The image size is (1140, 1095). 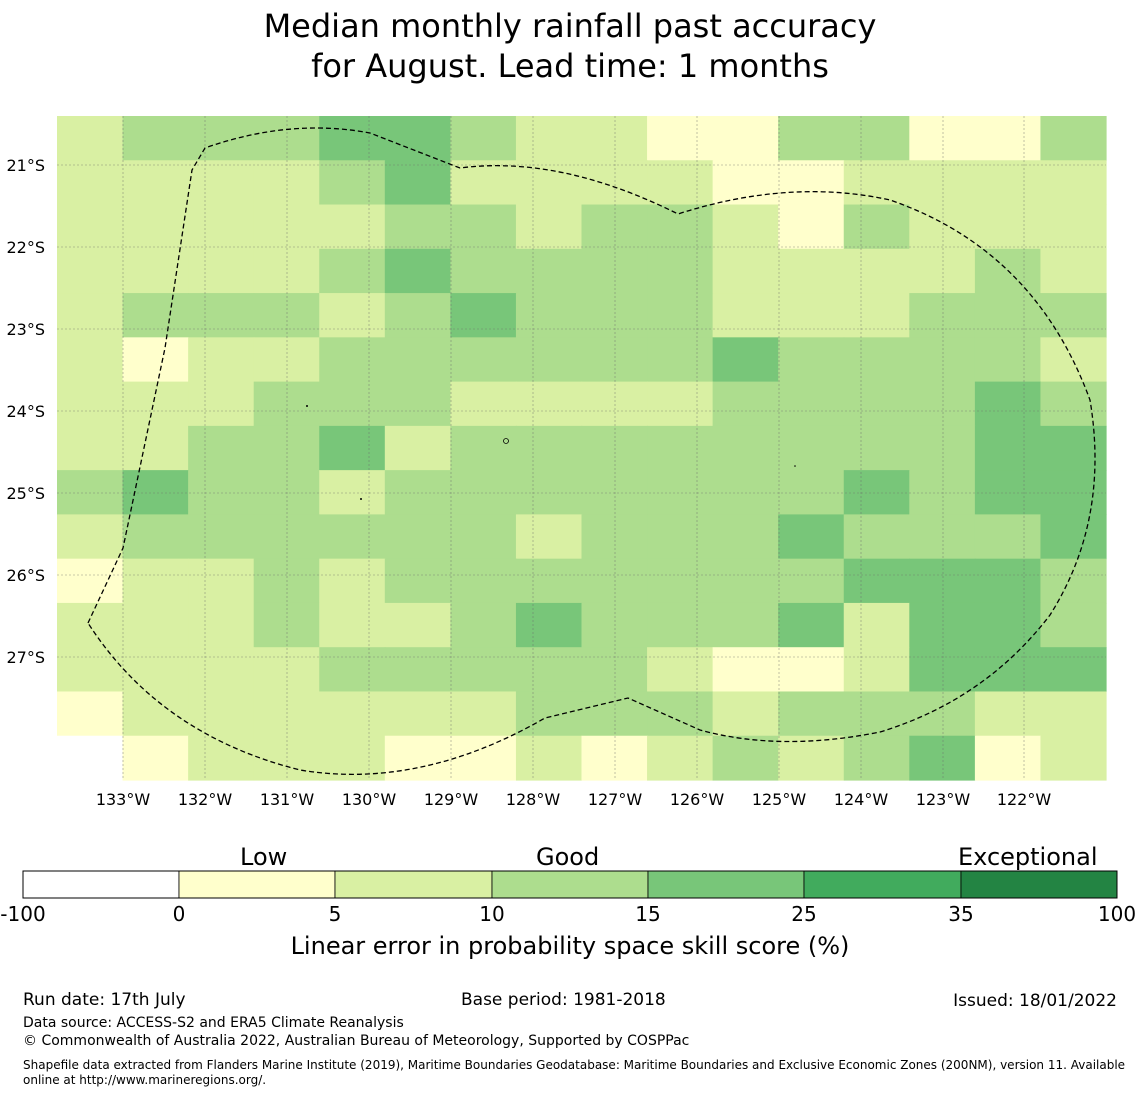 What do you see at coordinates (943, 799) in the screenshot?
I see `longitude-label: 123°W` at bounding box center [943, 799].